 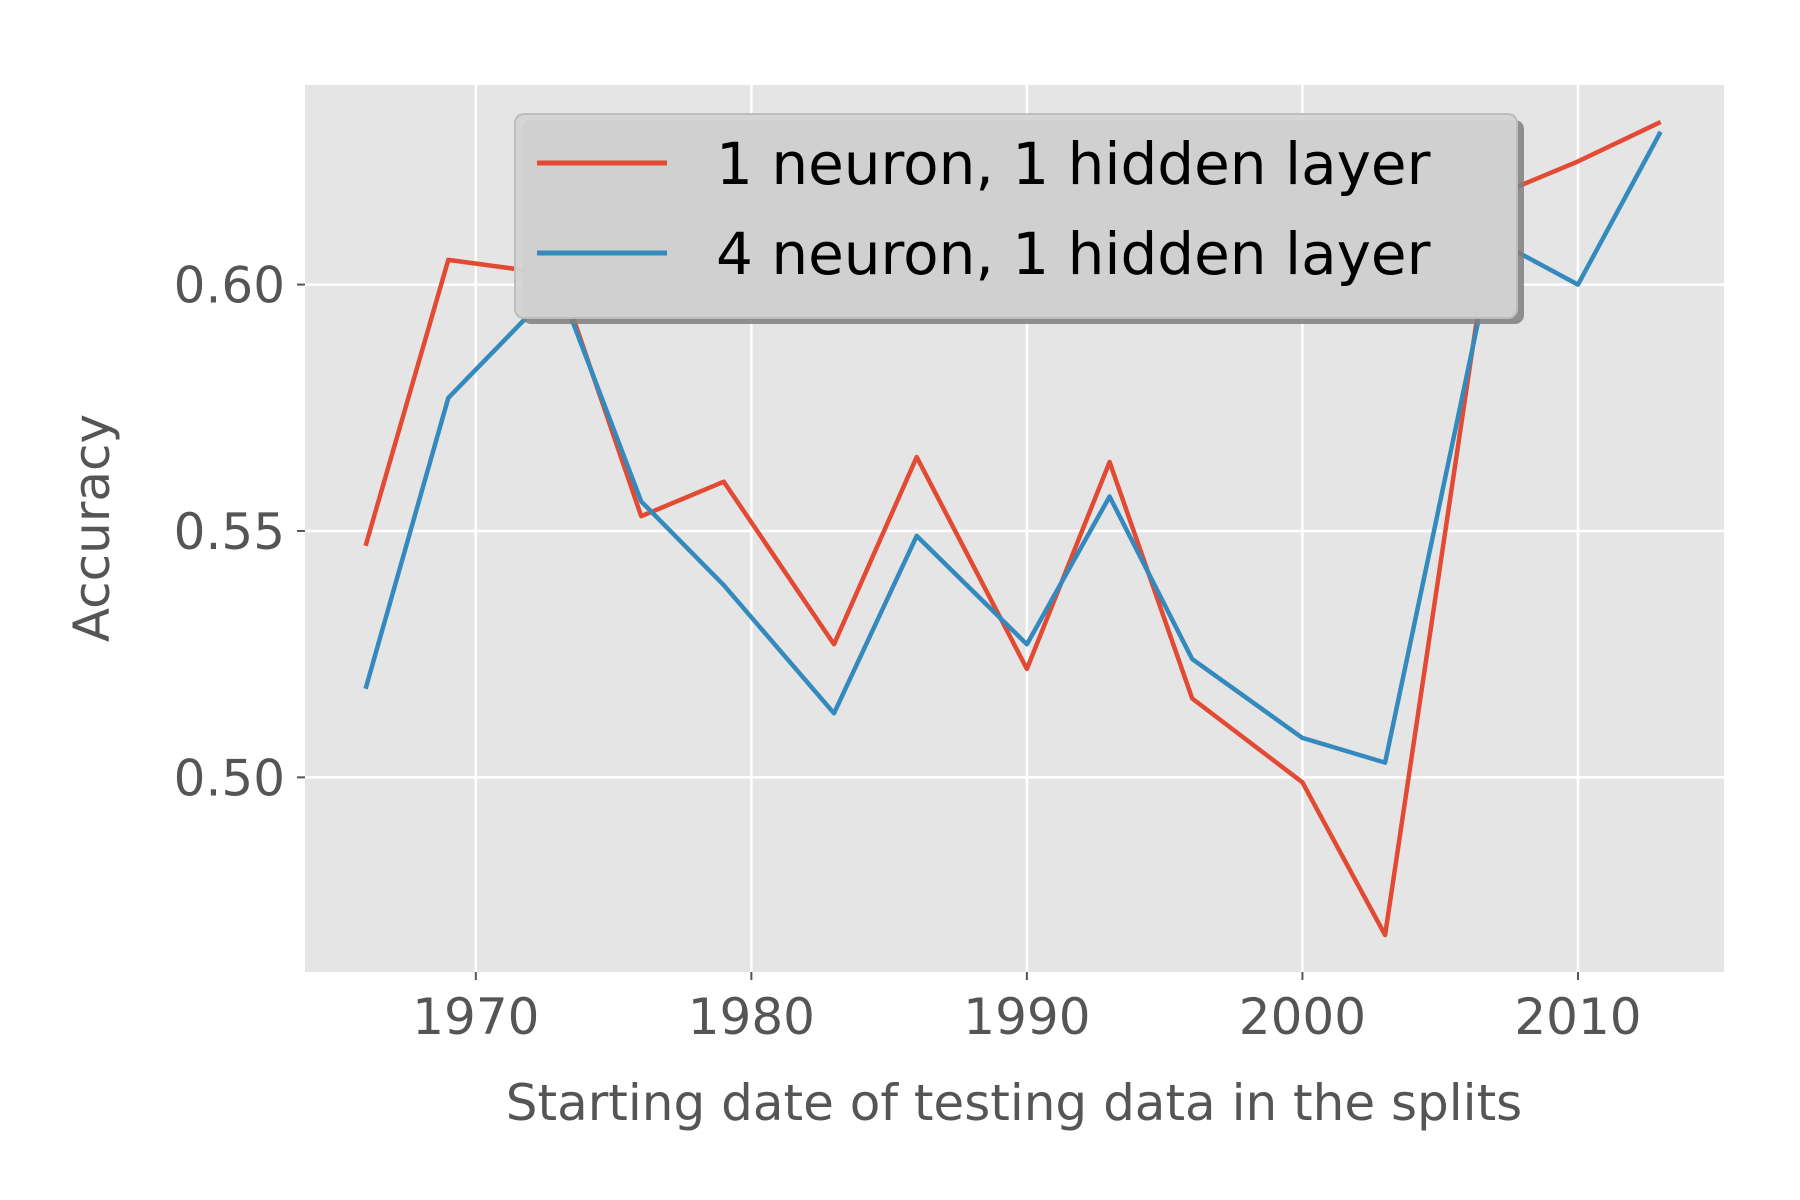 I want to click on legend-label-series-1: 1 neuron, 1 hidden layer, so click(x=1073, y=164).